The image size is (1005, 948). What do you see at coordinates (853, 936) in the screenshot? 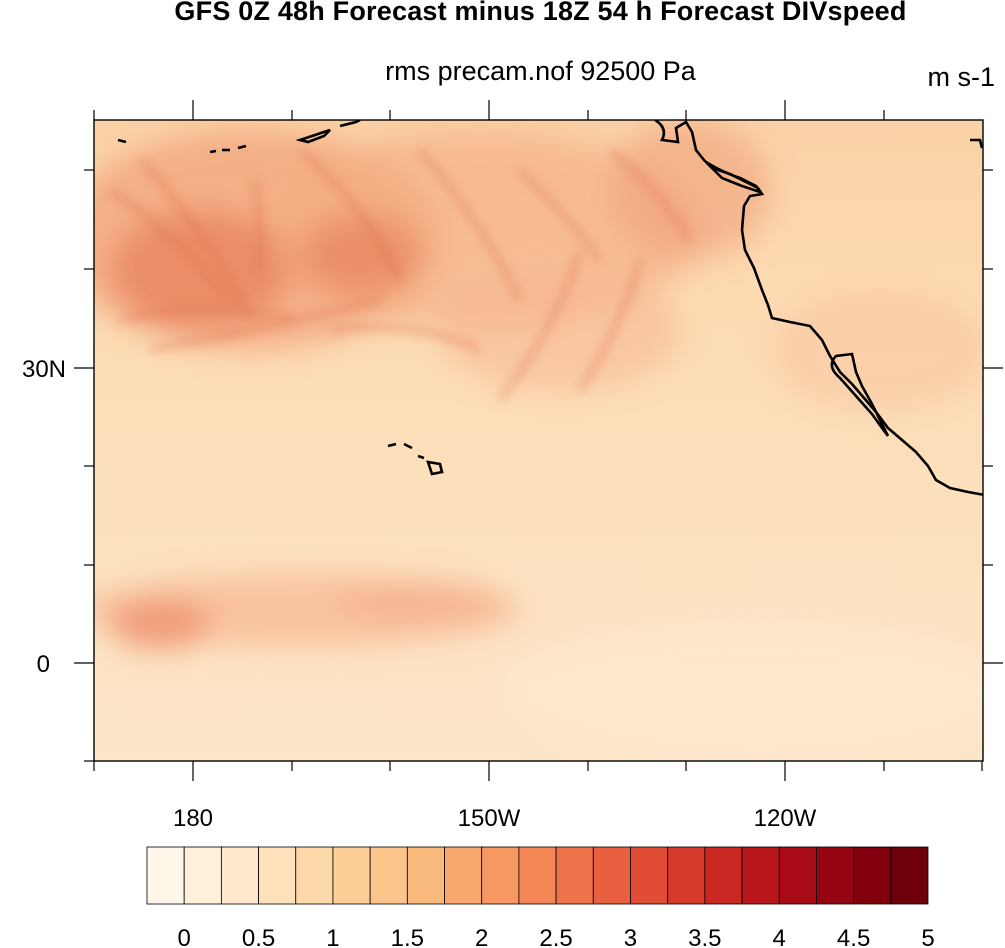
I see `colorbar-label: 4.5` at bounding box center [853, 936].